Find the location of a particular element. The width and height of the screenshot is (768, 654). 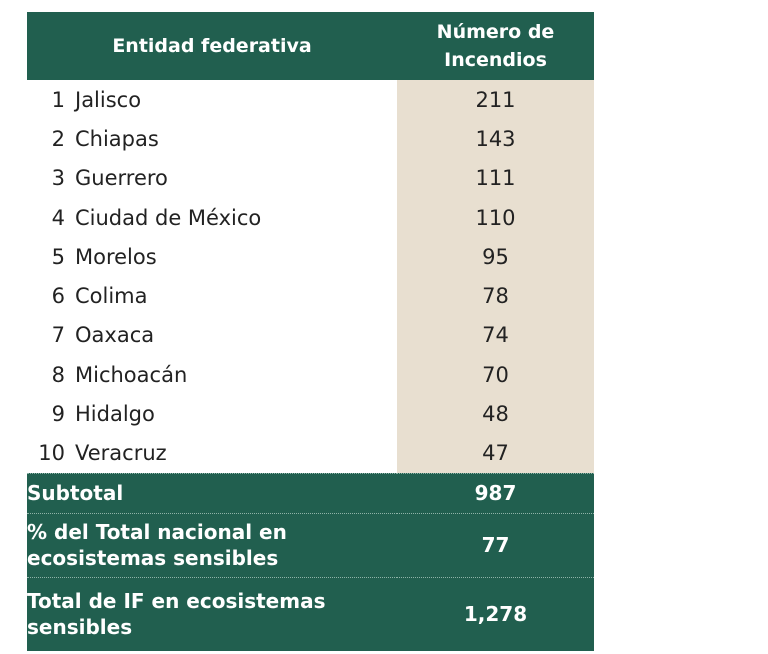

incendios-value: 78 is located at coordinates (495, 296).